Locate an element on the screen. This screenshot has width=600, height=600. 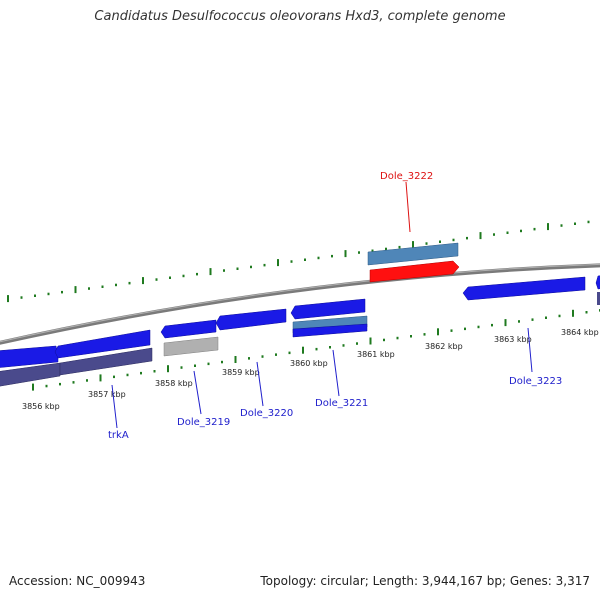
gene-Dole_3222-group is located at coordinates (413, 262).